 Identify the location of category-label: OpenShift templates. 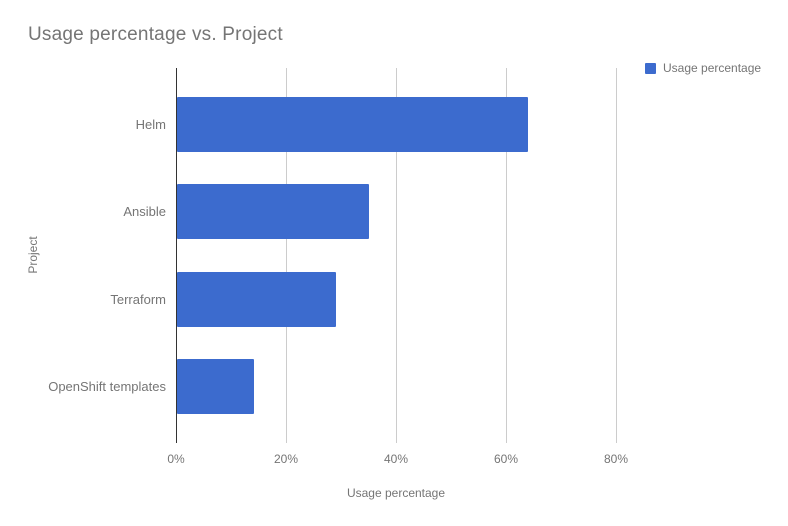
(107, 386).